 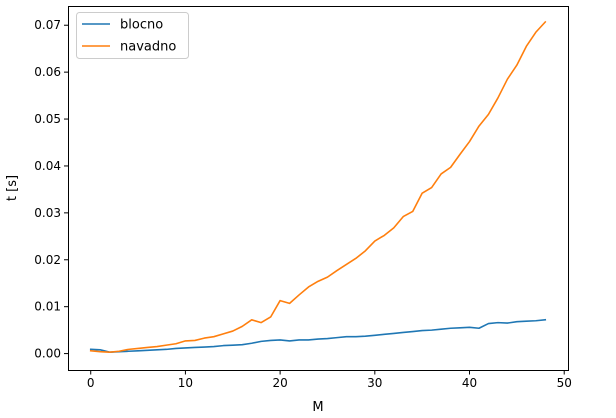 I want to click on y-tick-label: 0.07, so click(x=47, y=25).